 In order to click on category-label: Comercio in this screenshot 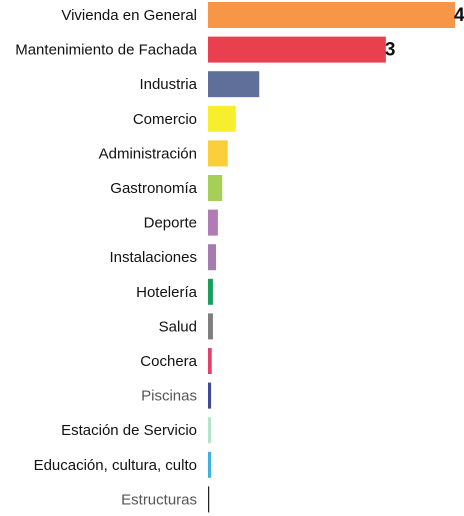, I will do `click(165, 119)`.